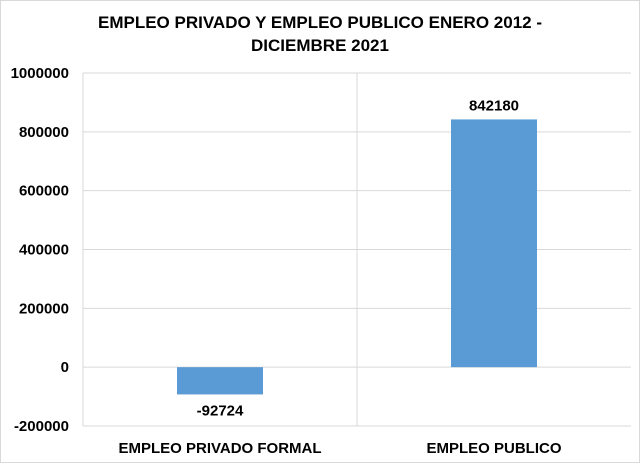 This screenshot has height=463, width=640. Describe the element at coordinates (320, 45) in the screenshot. I see `chart-title-line-2: DICIEMBRE 2021` at that location.